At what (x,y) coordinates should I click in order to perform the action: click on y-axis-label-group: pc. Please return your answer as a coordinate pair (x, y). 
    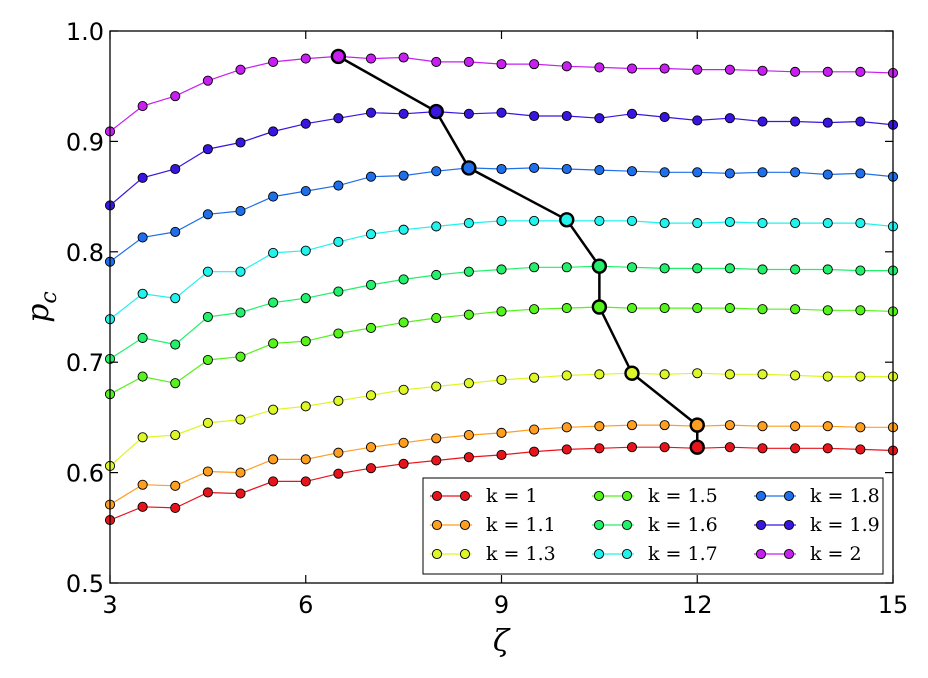
    Looking at the image, I should click on (41, 307).